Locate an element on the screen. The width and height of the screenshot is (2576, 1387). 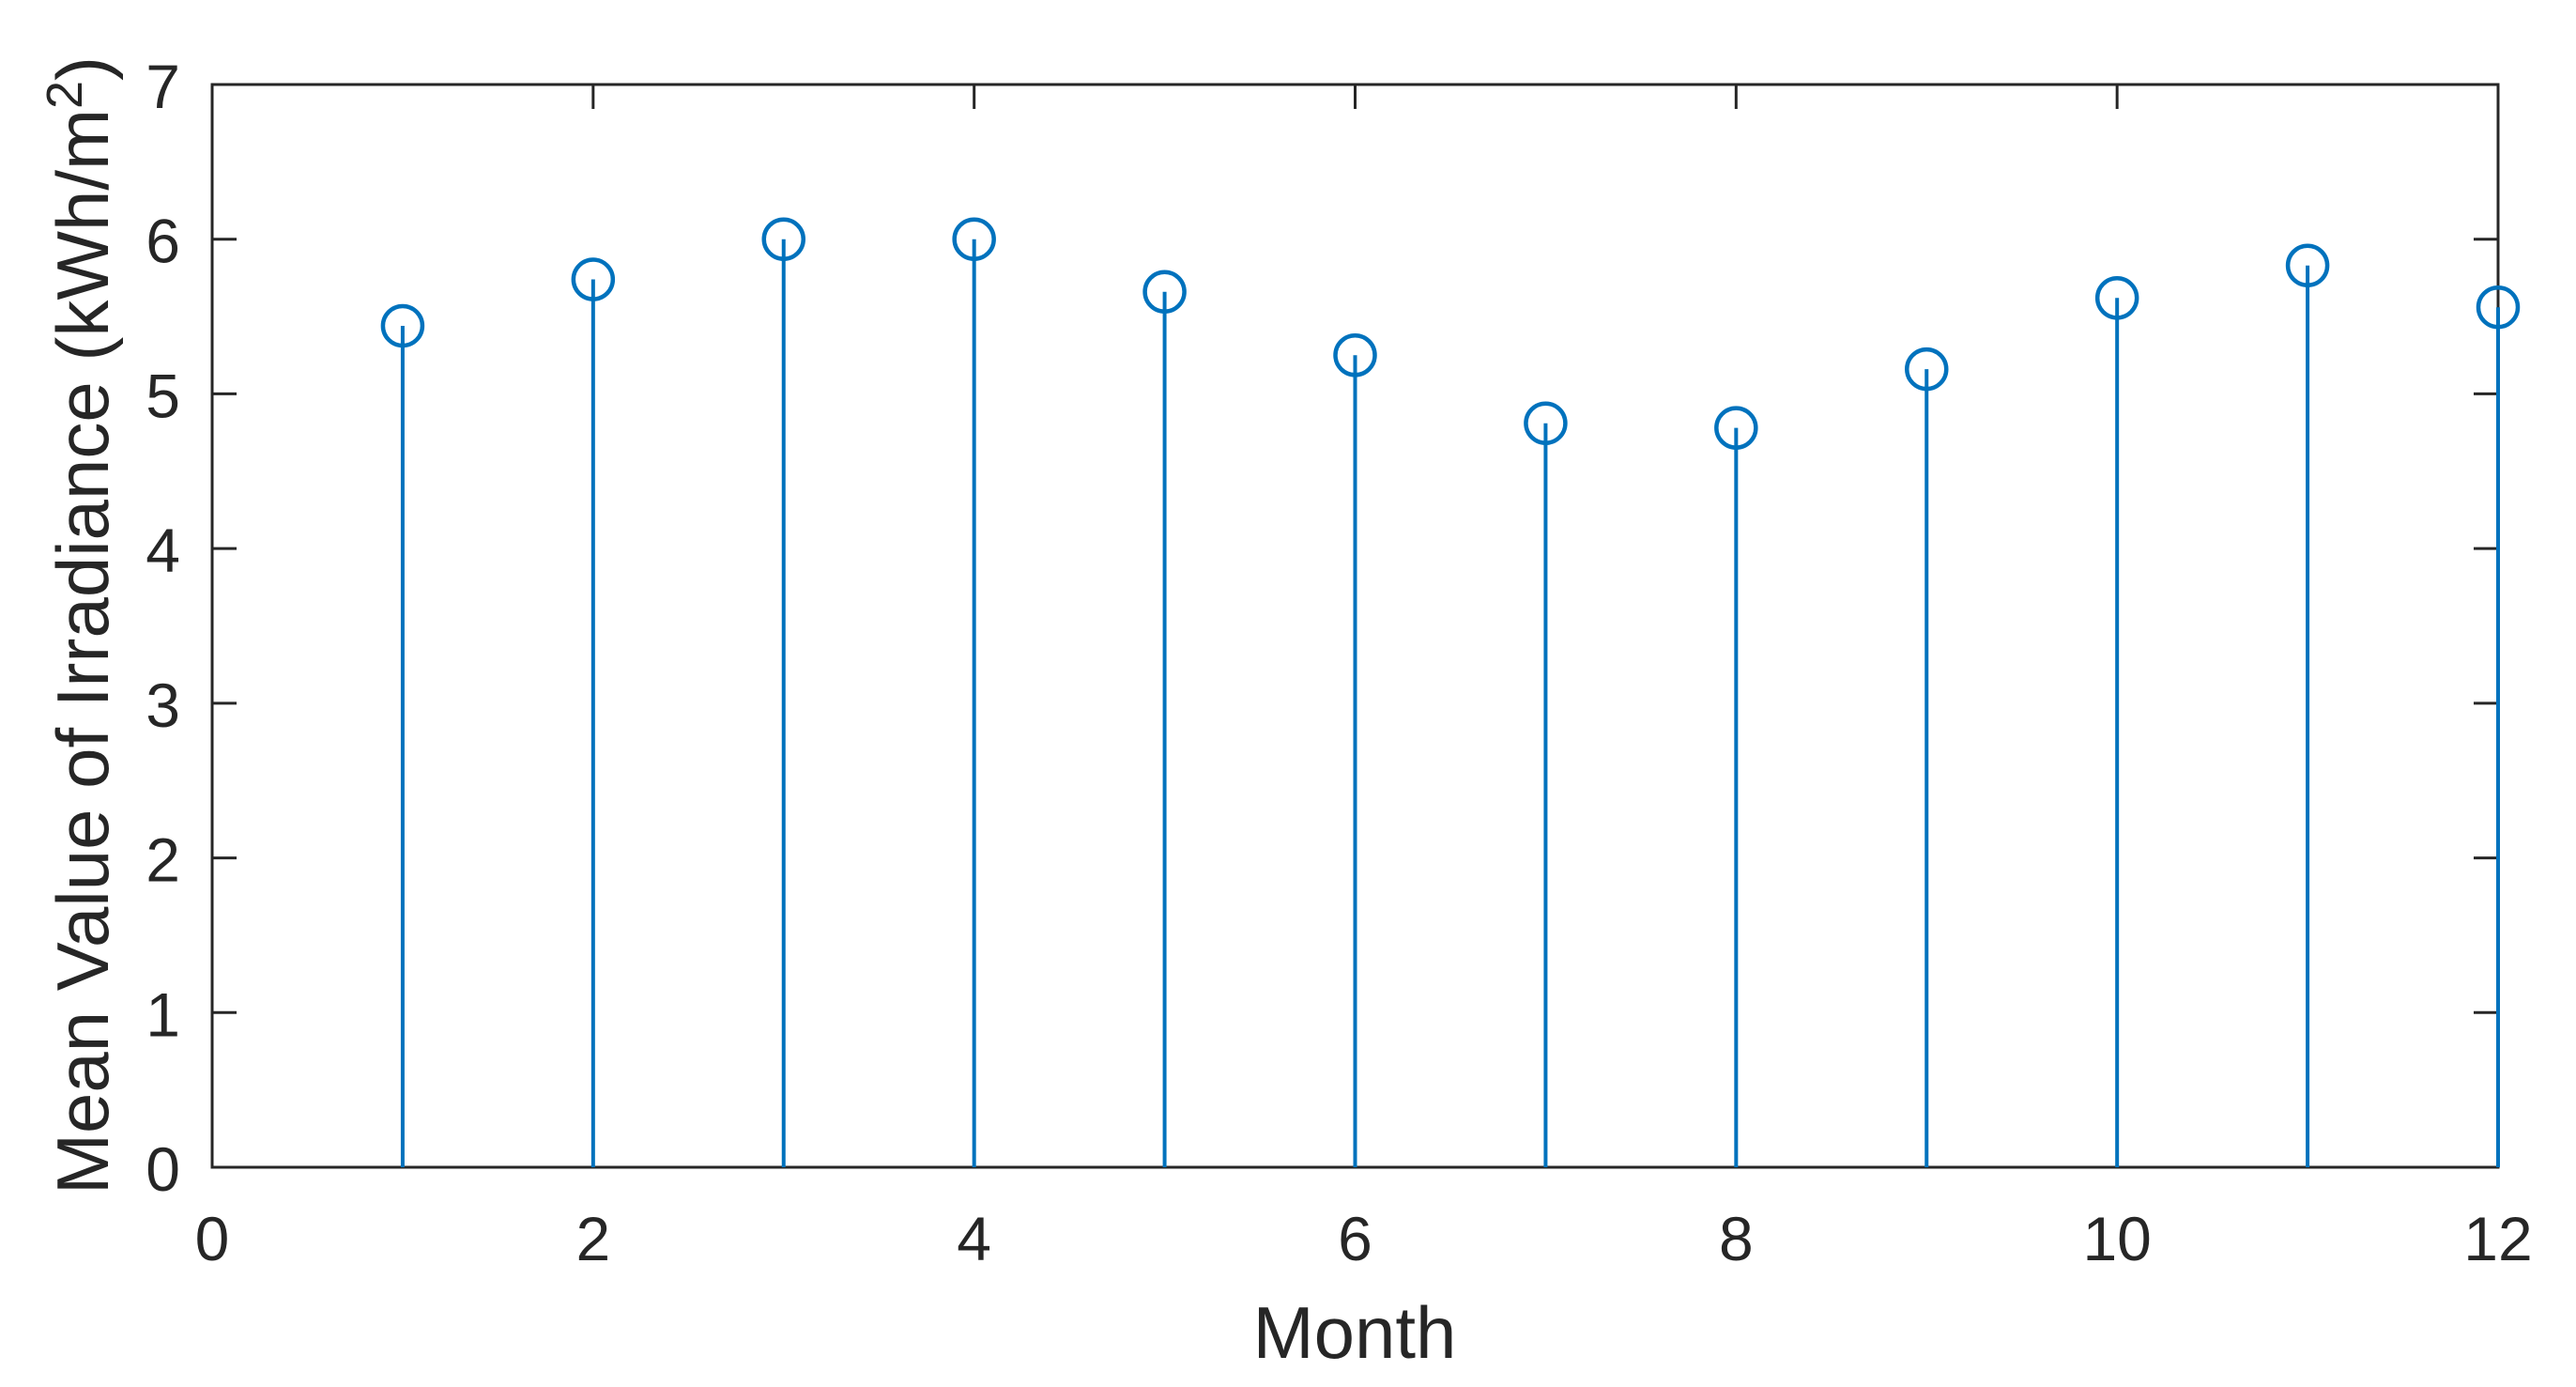
x-axis-label: Month is located at coordinates (1355, 1333).